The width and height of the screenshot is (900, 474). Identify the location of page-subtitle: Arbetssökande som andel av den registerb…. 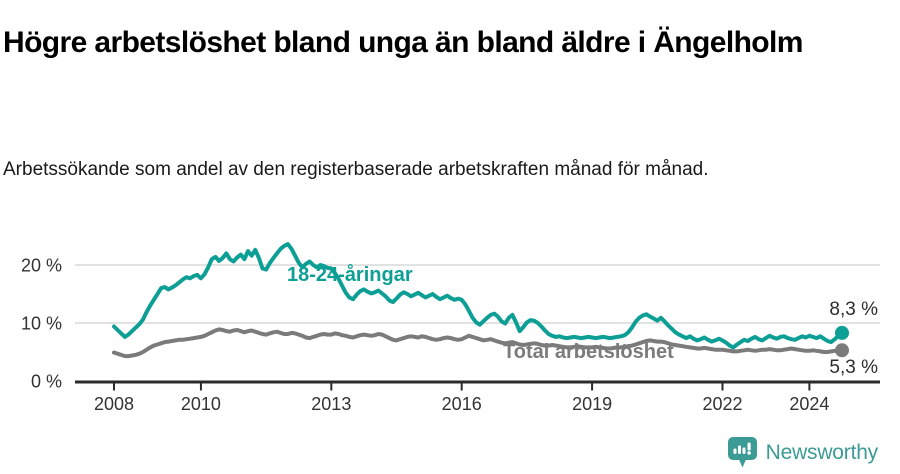
(356, 169).